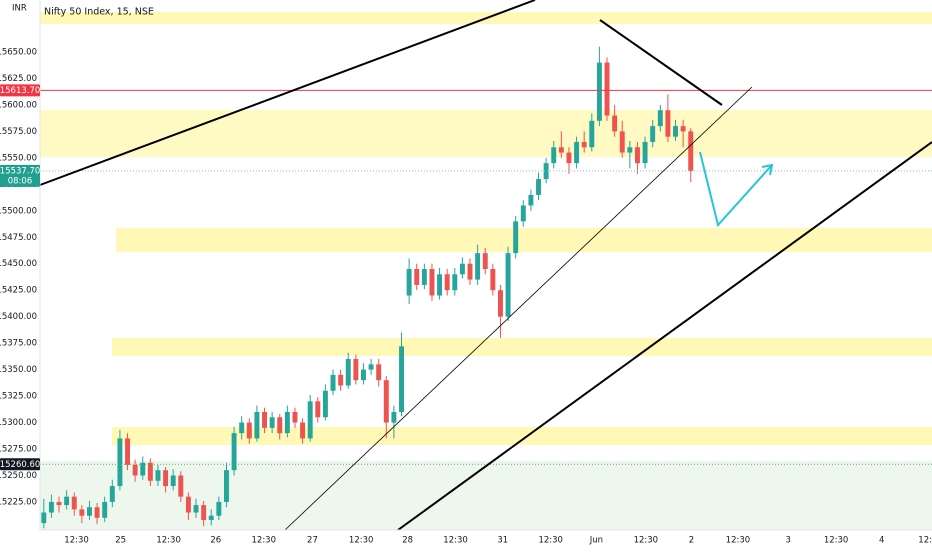 This screenshot has width=932, height=554. I want to click on price-badge-label: 15260.60, so click(20, 465).